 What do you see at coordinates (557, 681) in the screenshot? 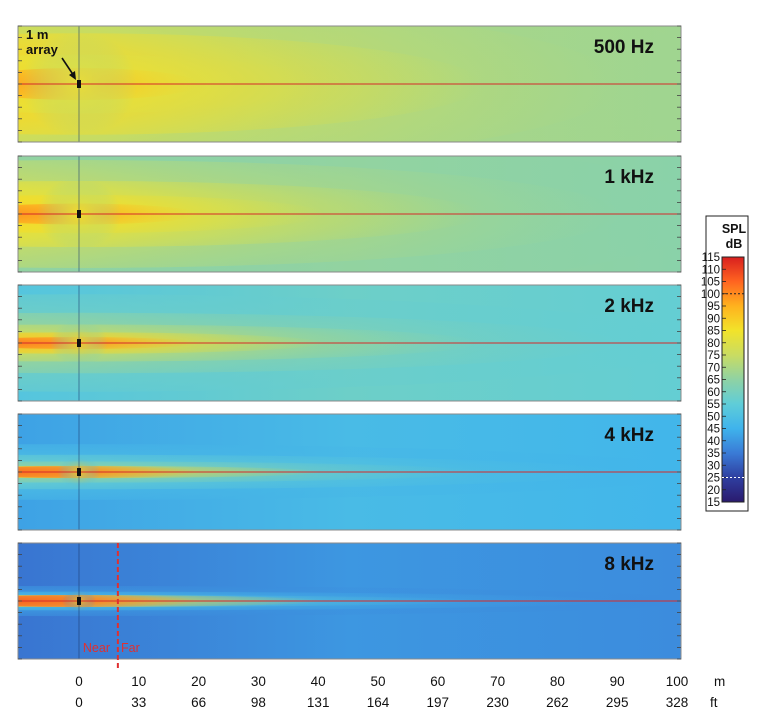
I see `x-tick-meters: 80` at bounding box center [557, 681].